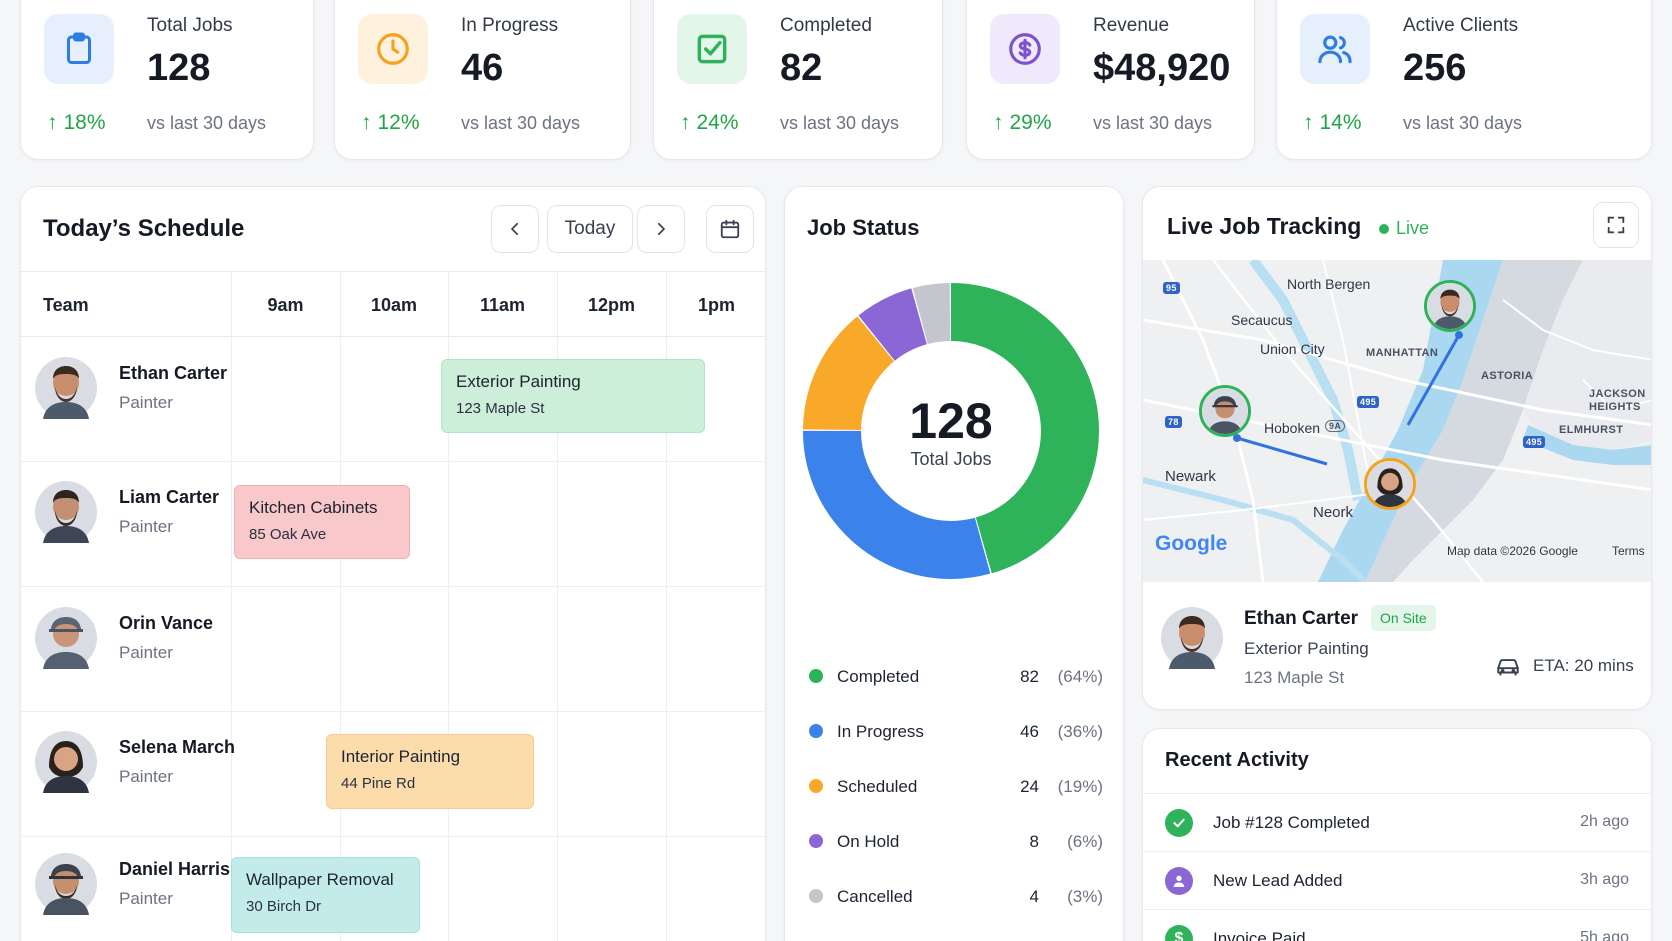 The width and height of the screenshot is (1672, 941). I want to click on stat-label: Total Jobs, so click(190, 25).